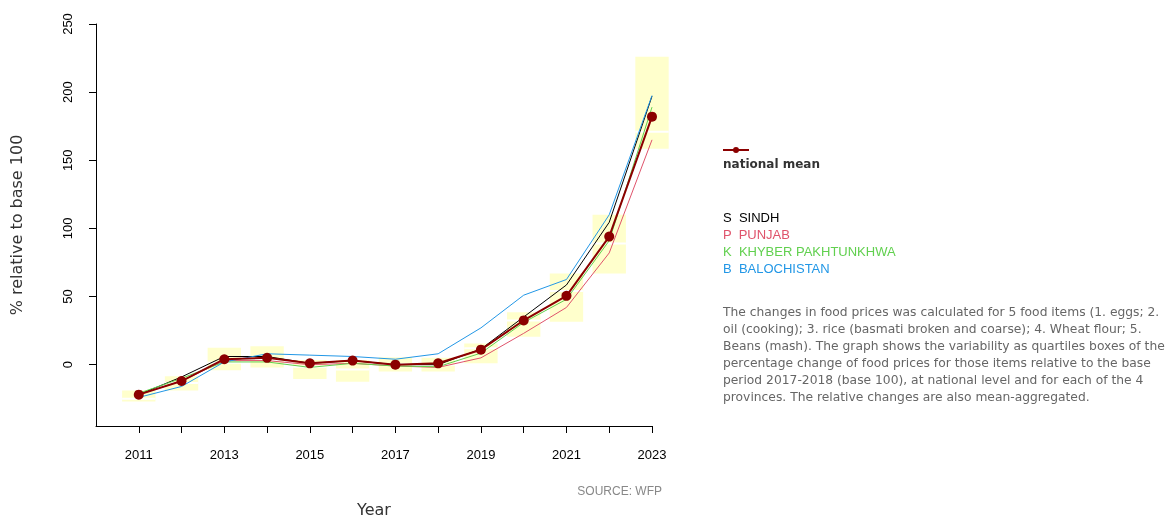  I want to click on text: S SINDH, so click(752, 217).